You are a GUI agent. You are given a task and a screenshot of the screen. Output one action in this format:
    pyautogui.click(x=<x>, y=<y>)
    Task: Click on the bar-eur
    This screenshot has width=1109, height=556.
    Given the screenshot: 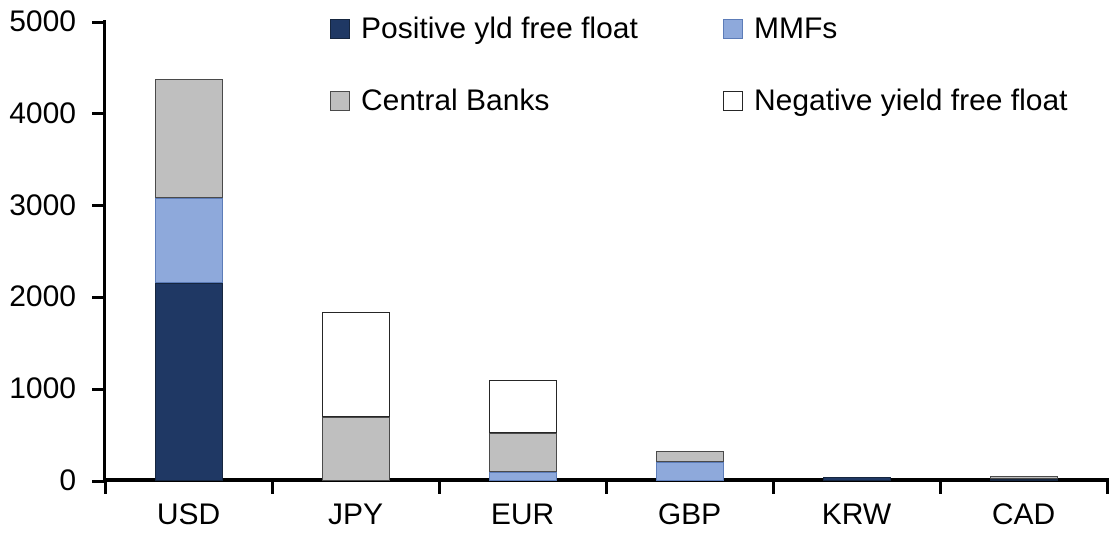 What is the action you would take?
    pyautogui.click(x=522, y=430)
    